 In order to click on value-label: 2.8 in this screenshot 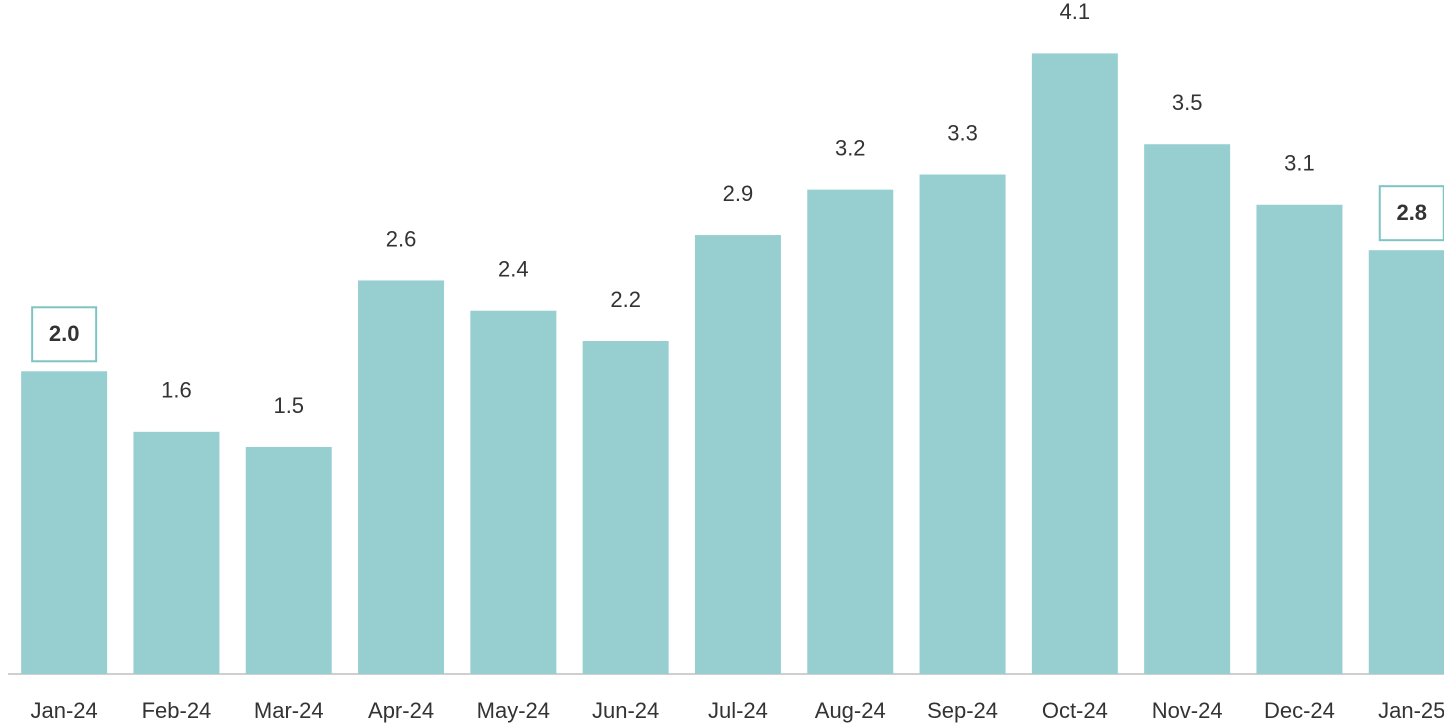, I will do `click(1411, 212)`.